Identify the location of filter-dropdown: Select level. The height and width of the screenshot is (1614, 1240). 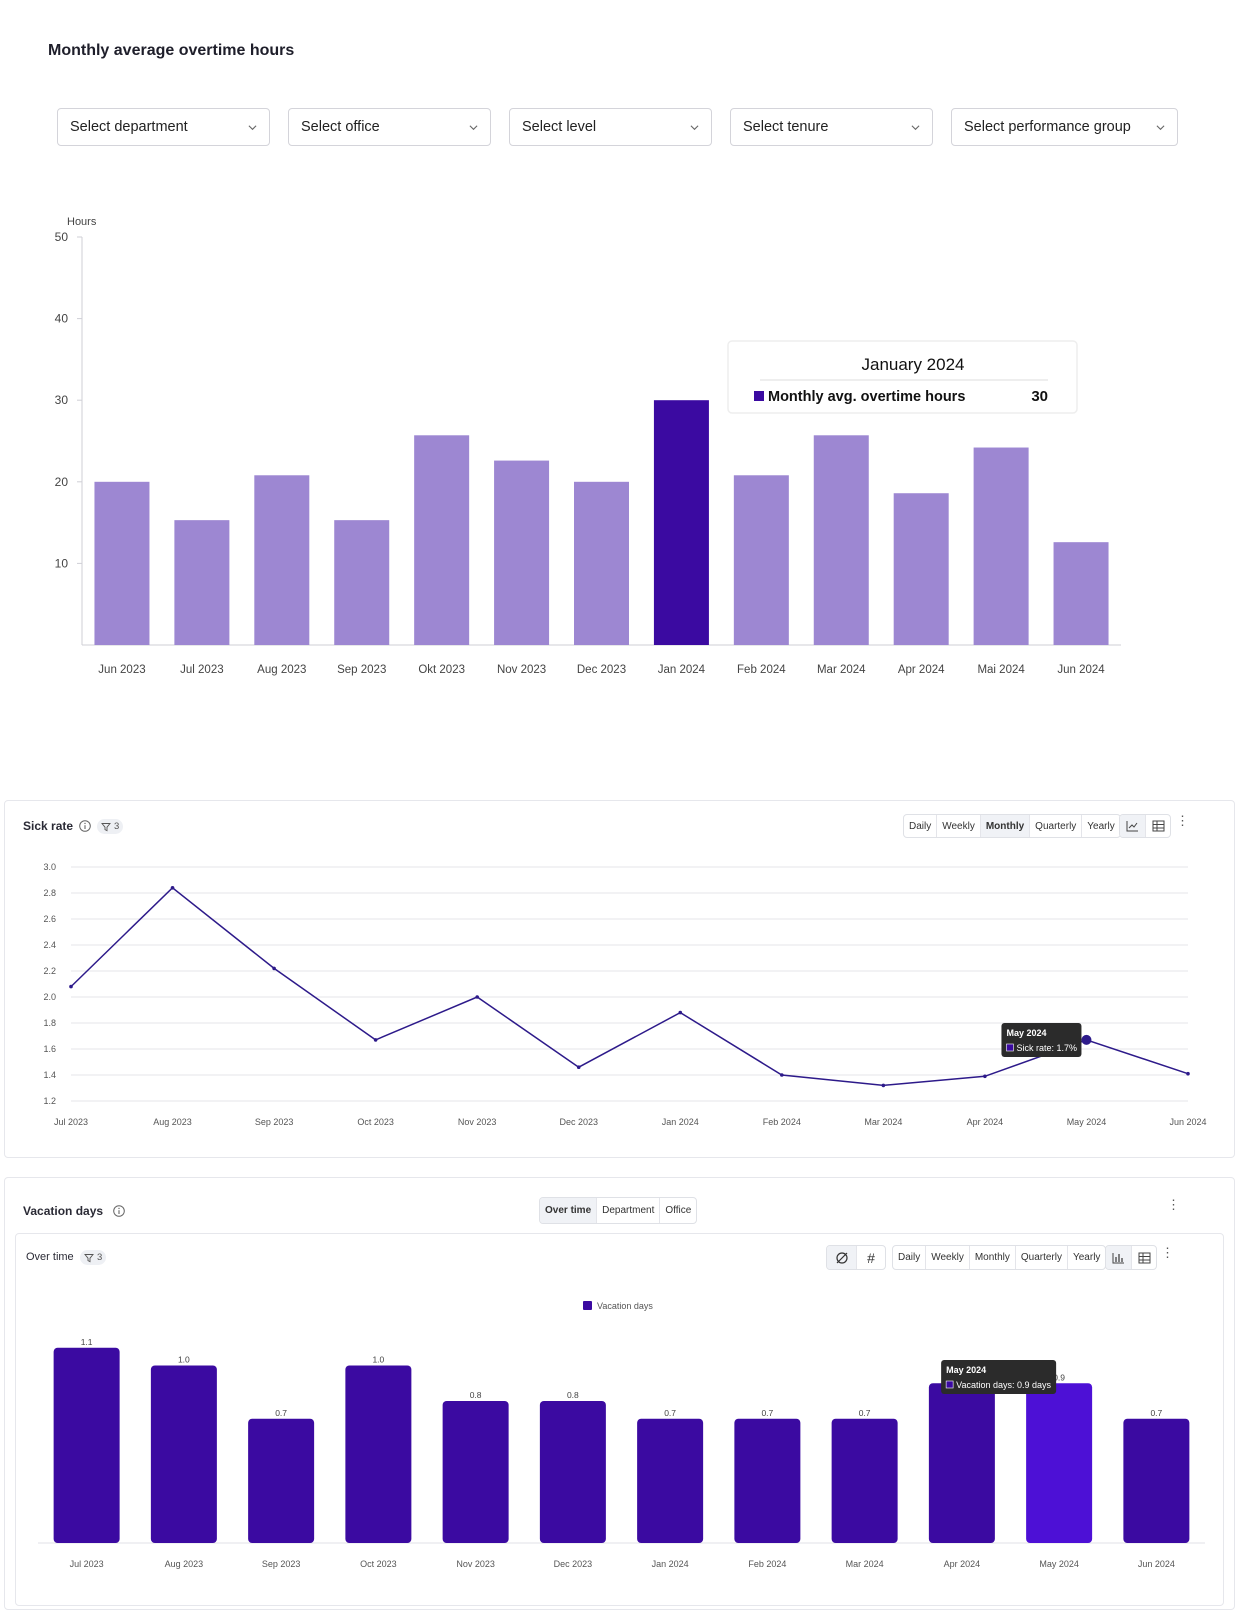
(610, 127).